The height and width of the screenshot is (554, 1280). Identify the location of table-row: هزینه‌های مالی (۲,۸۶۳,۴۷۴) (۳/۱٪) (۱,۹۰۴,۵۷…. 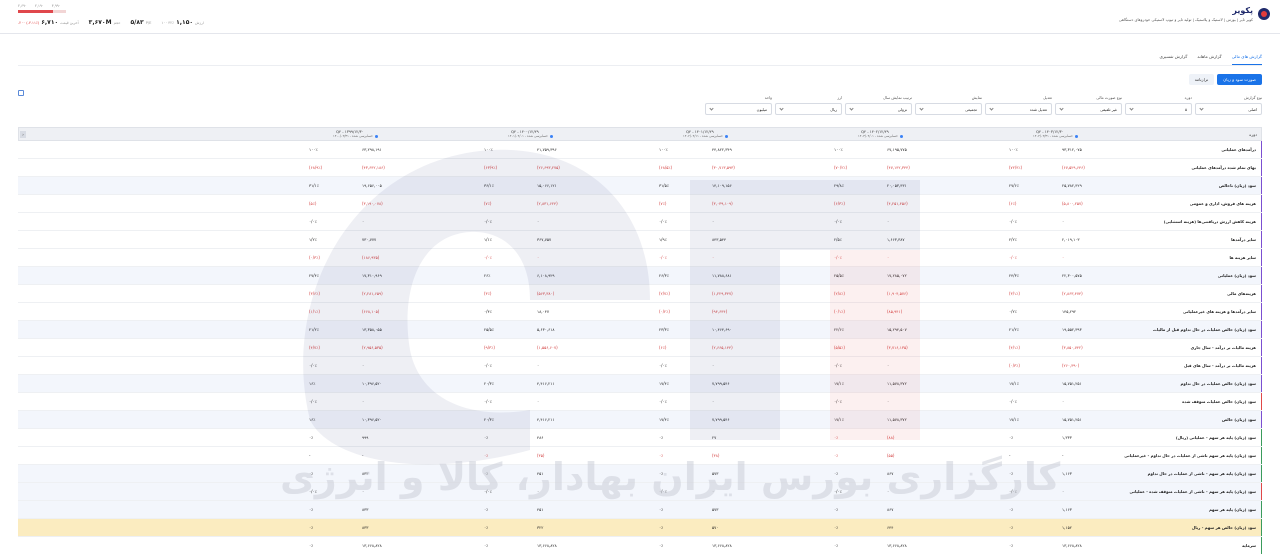
(640, 294).